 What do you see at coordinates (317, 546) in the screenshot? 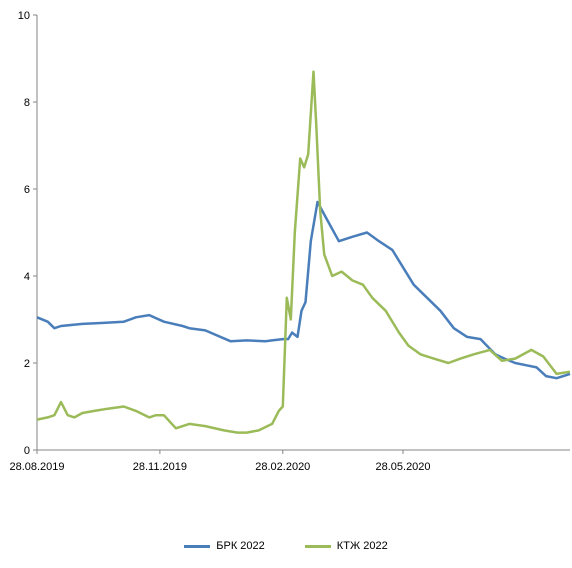
I see `legend-swatch-ktzh` at bounding box center [317, 546].